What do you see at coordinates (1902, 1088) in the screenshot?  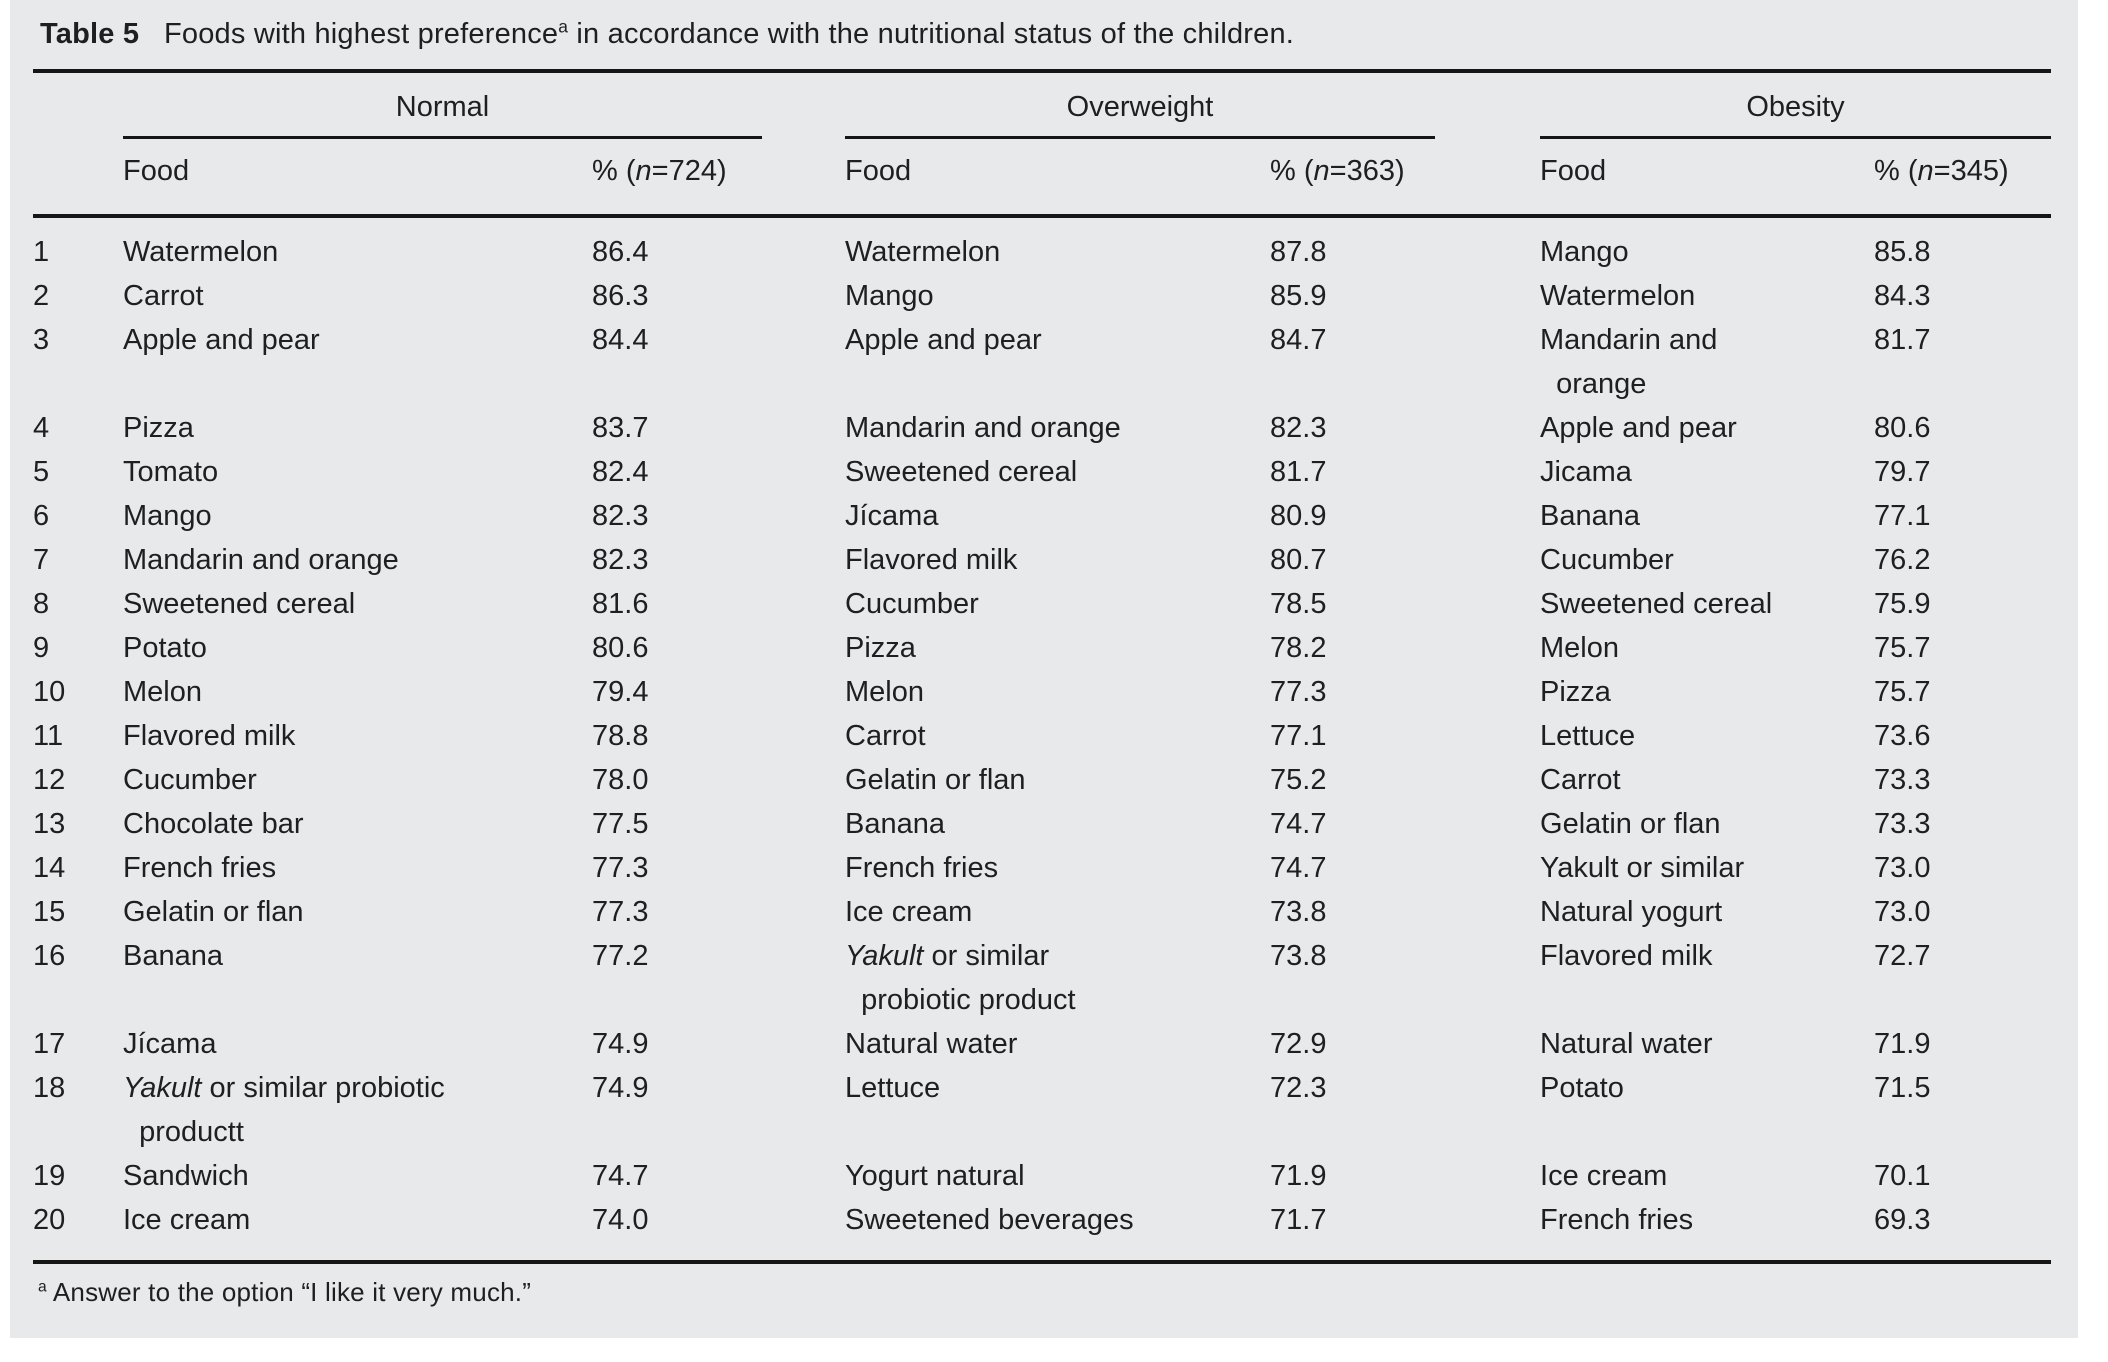 I see `obesity-pct-cell: 71.5` at bounding box center [1902, 1088].